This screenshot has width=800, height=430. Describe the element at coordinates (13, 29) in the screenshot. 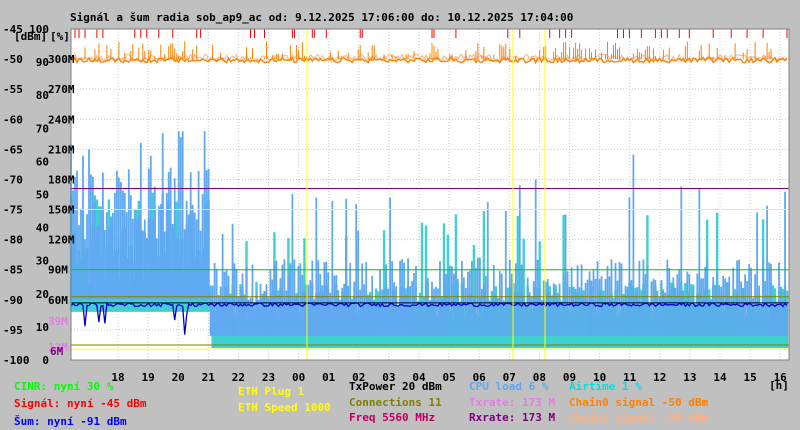

I see `y-tick-dbm: -45` at that location.